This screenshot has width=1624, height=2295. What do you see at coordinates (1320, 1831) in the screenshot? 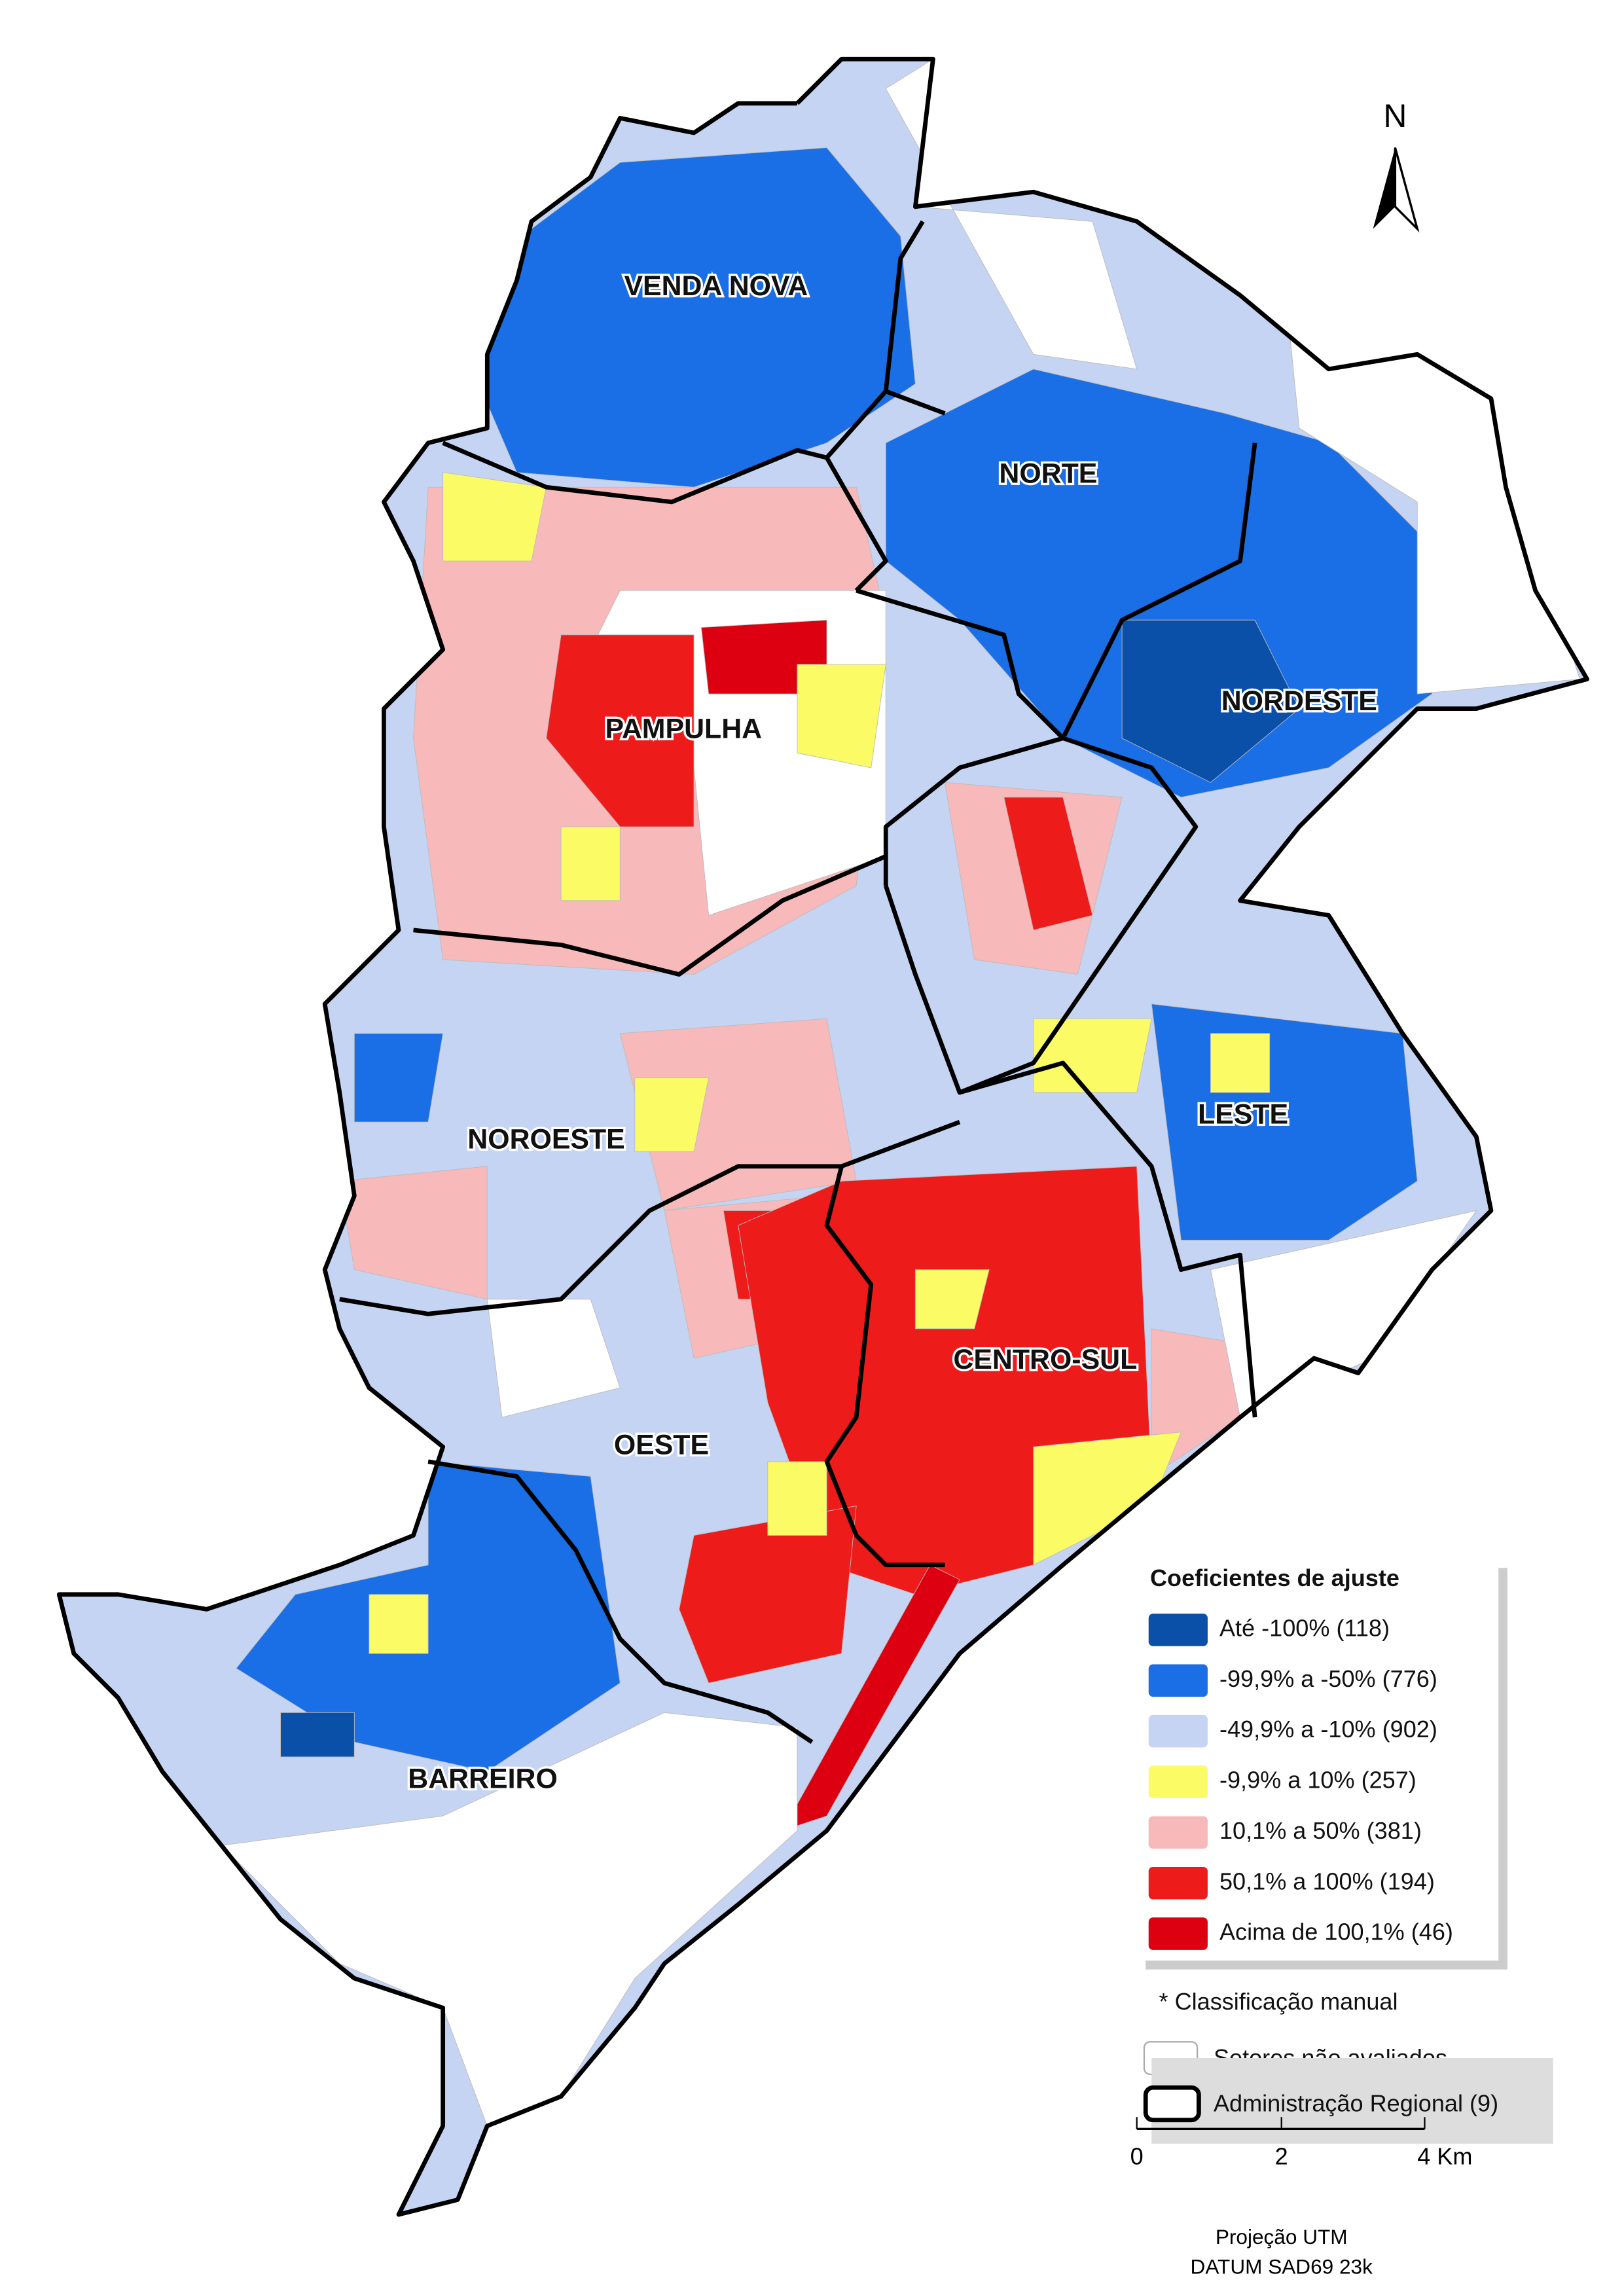
I see `legend-label: 10,1% a 50% (381)` at bounding box center [1320, 1831].